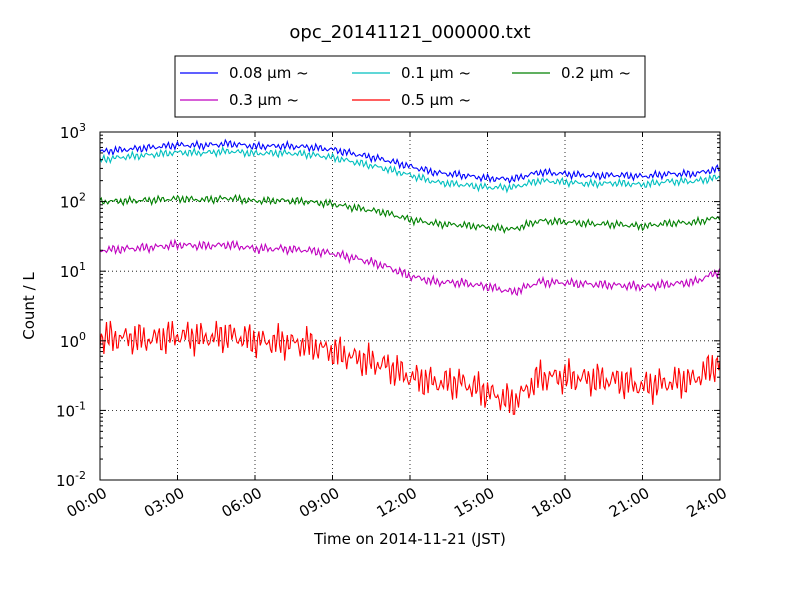 The image size is (800, 600). I want to click on y-tick-label: 10³, so click(73, 131).